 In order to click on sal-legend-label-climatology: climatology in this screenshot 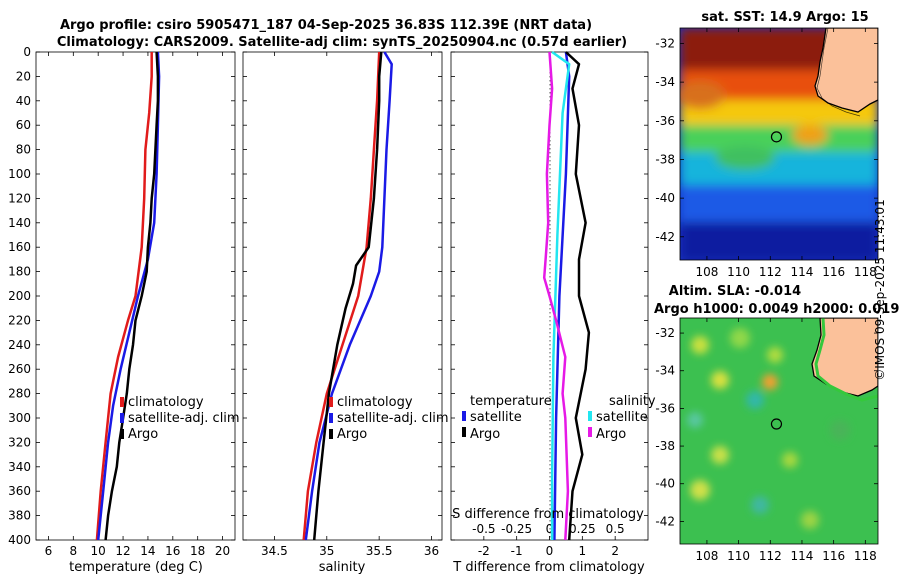, I will do `click(375, 402)`.